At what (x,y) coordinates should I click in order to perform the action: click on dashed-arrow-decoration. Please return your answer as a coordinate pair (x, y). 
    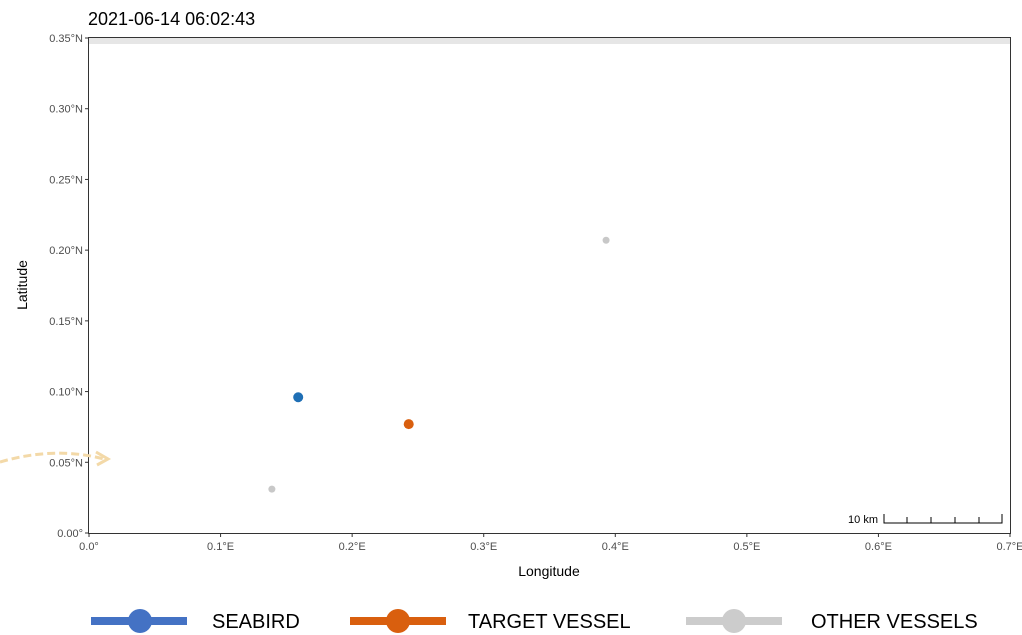
    Looking at the image, I should click on (52, 457).